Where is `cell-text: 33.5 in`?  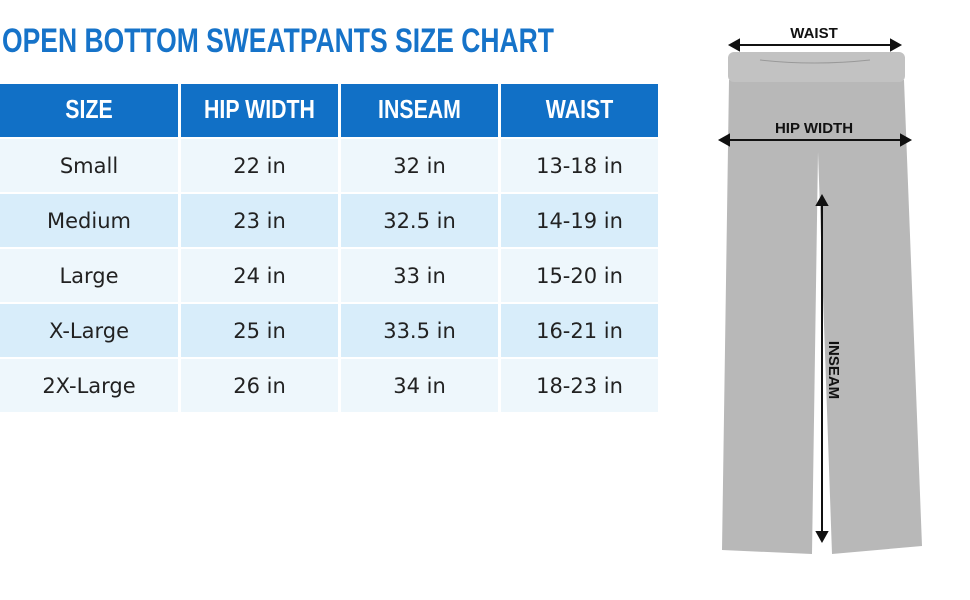
cell-text: 33.5 in is located at coordinates (419, 331).